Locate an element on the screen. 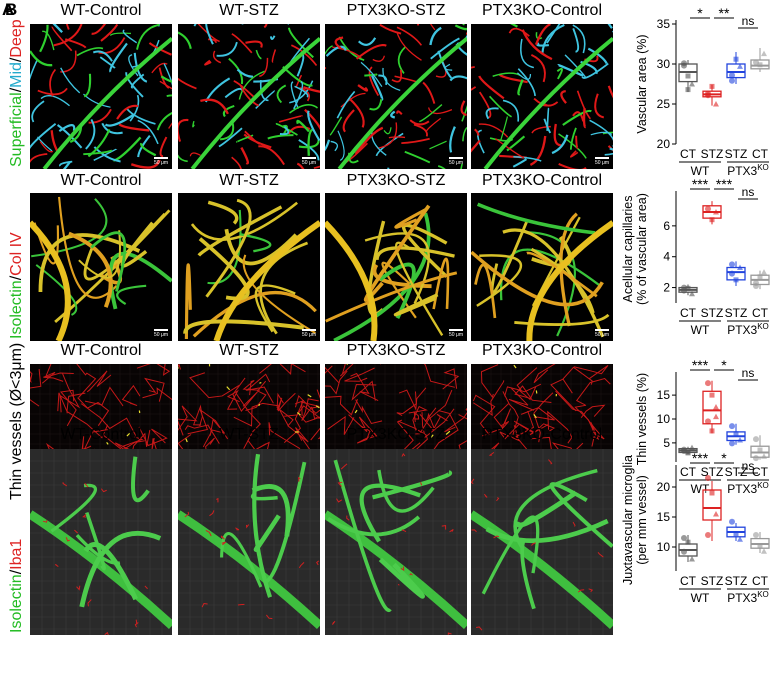 The height and width of the screenshot is (676, 777). y-tick-label: 15 is located at coordinates (664, 517).